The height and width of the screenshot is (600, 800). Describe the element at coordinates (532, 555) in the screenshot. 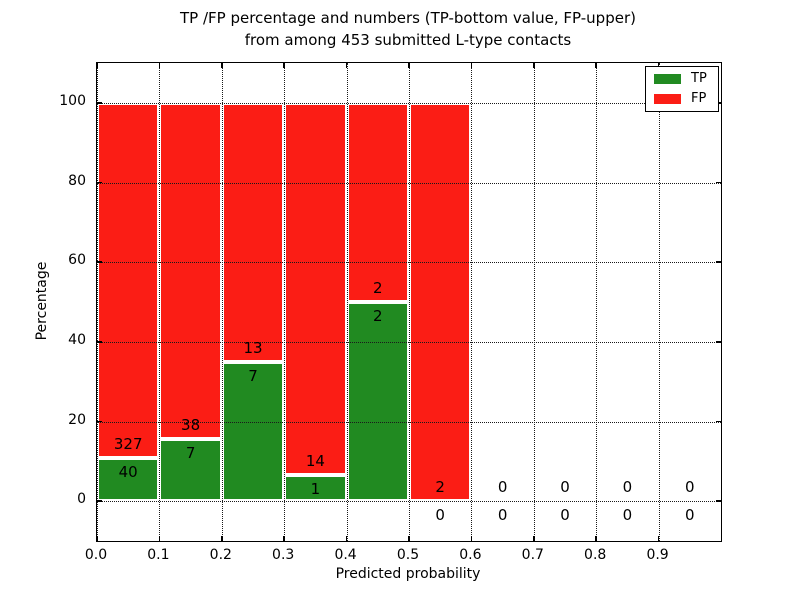

I see `x-tick-label: 0.7` at that location.